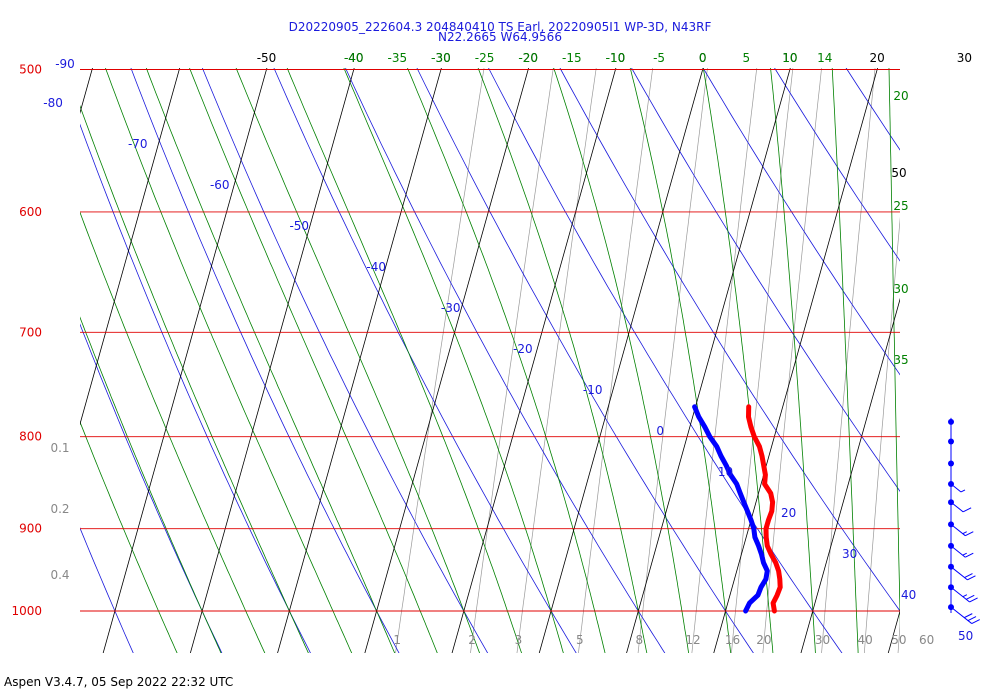 This screenshot has height=700, width=1000. I want to click on moist-adiabat--40, so click(151, 484).